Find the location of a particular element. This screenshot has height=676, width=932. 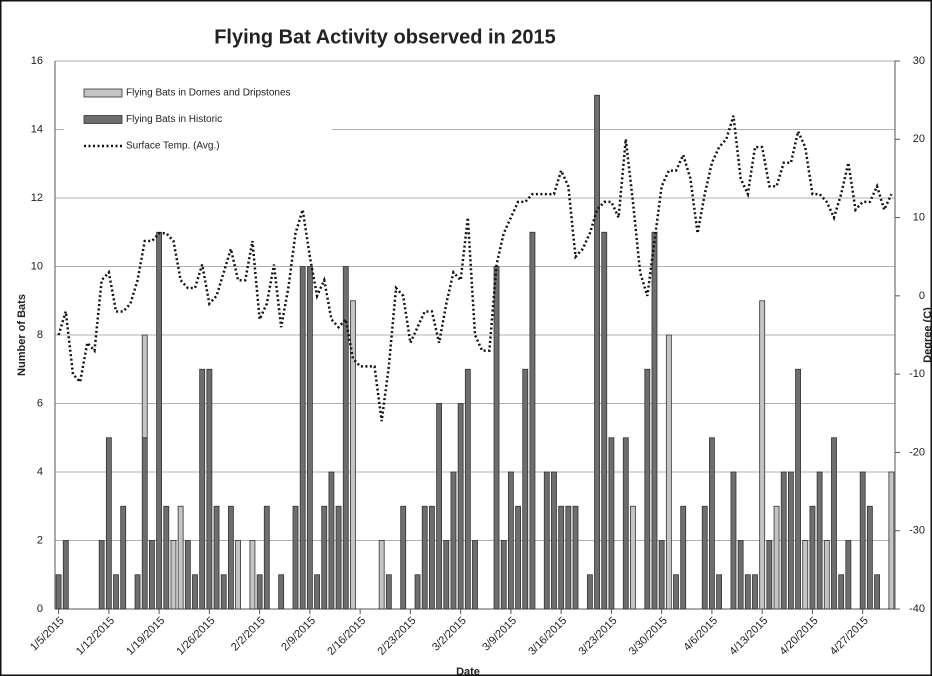

y-tick-label: 4 is located at coordinates (40, 472).